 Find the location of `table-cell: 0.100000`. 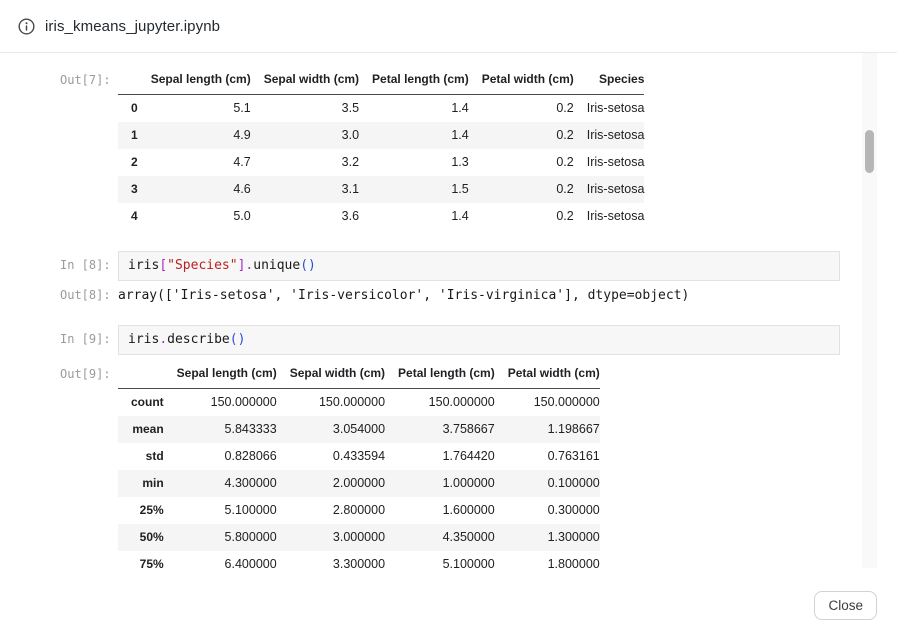

table-cell: 0.100000 is located at coordinates (573, 483).